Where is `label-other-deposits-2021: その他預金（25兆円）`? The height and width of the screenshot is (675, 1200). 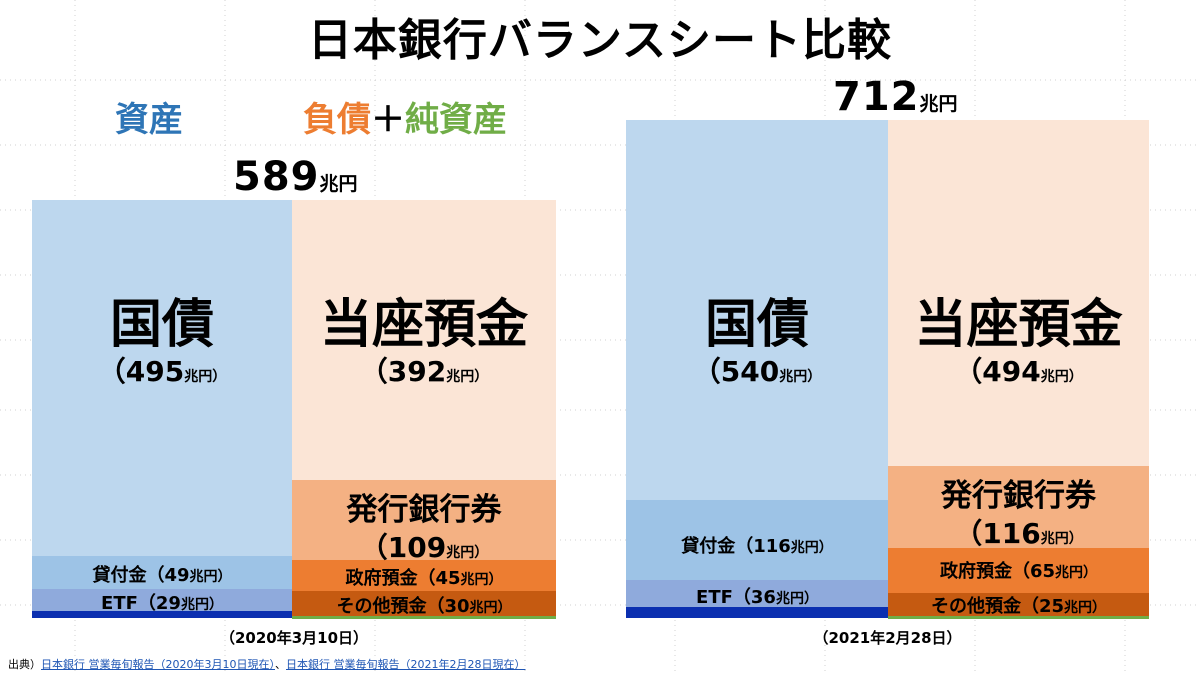
label-other-deposits-2021: その他預金（25兆円） is located at coordinates (1018, 605).